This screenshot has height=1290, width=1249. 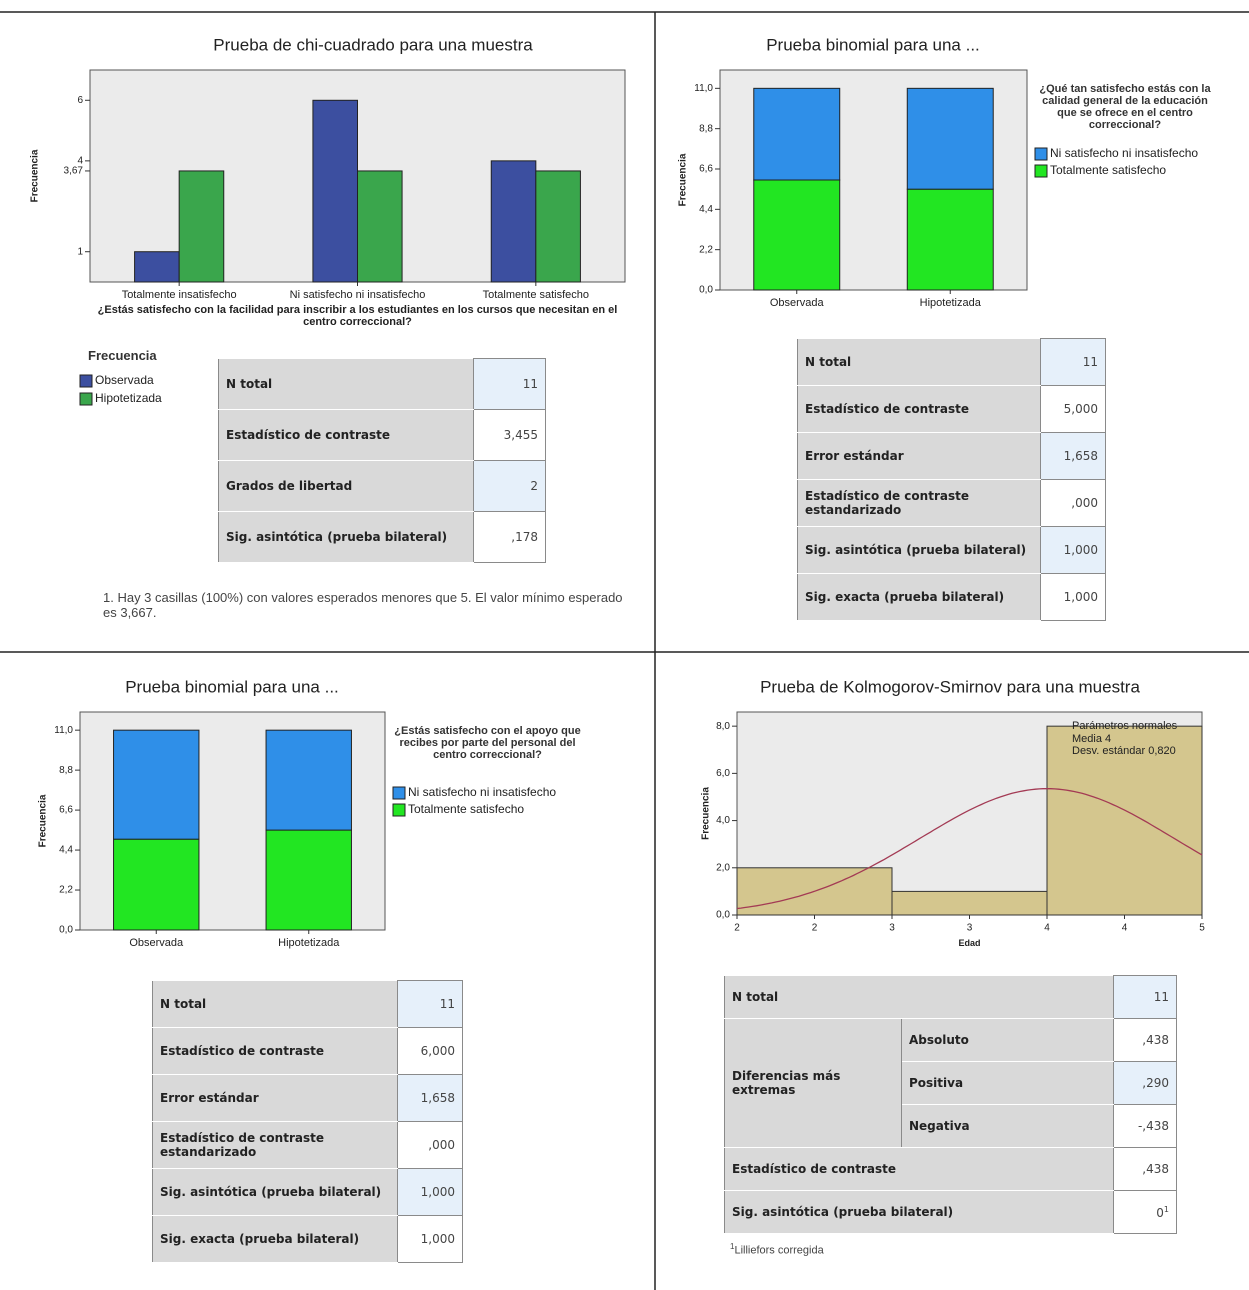 I want to click on group-label: Diferencias más extremas, so click(x=813, y=1083).